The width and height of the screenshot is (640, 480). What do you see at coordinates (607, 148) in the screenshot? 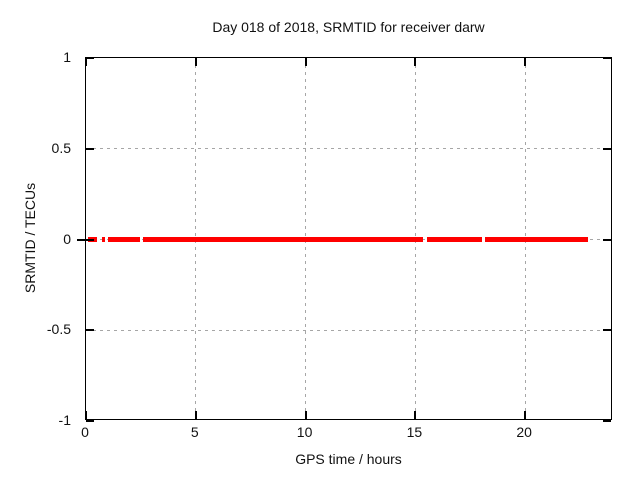
I see `y-tick-right-0.5` at bounding box center [607, 148].